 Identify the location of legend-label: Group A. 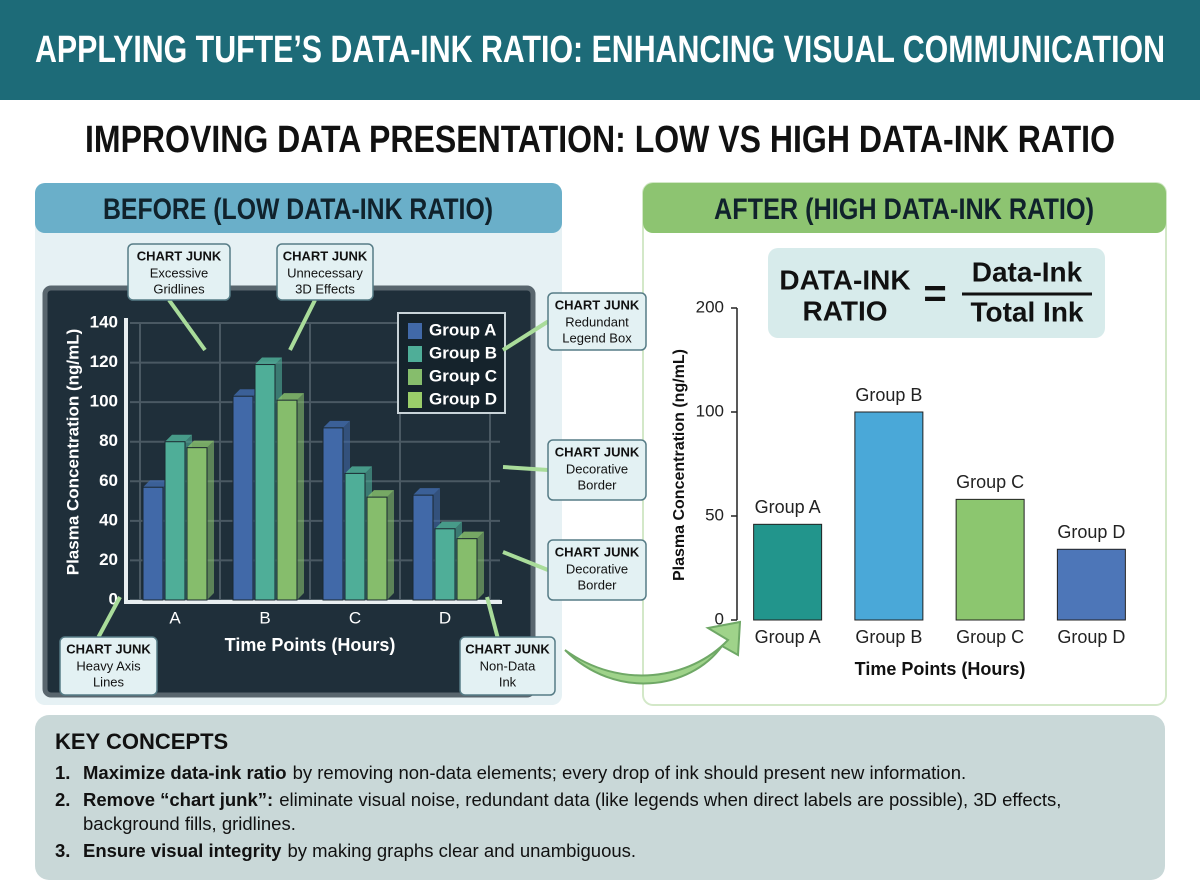
(462, 329).